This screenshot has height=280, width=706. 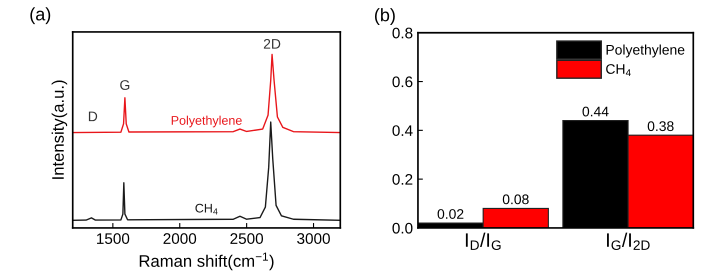 What do you see at coordinates (313, 238) in the screenshot?
I see `x-tick-label: 3000` at bounding box center [313, 238].